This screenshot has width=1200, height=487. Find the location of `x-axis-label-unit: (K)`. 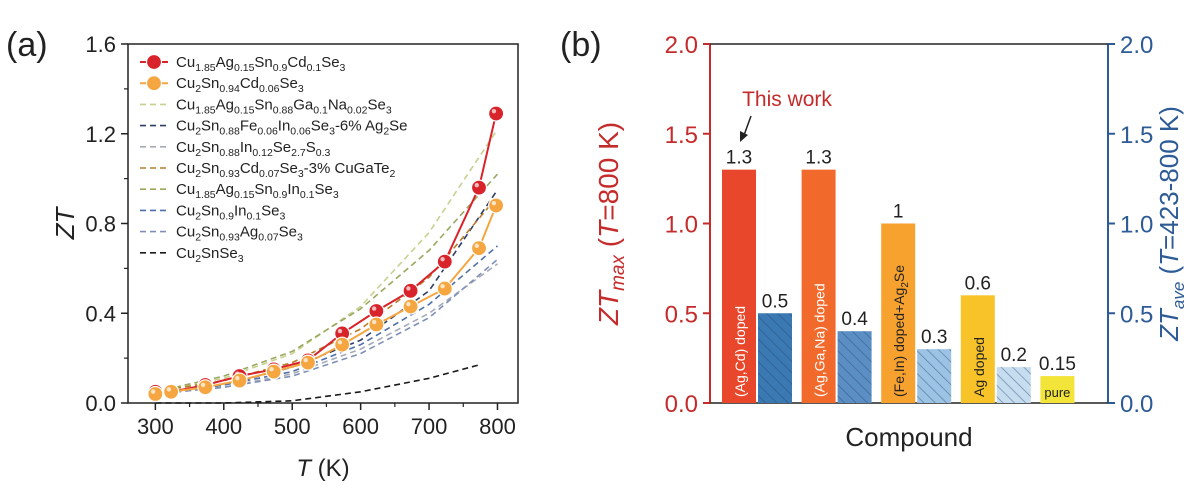

x-axis-label-unit: (K) is located at coordinates (330, 468).